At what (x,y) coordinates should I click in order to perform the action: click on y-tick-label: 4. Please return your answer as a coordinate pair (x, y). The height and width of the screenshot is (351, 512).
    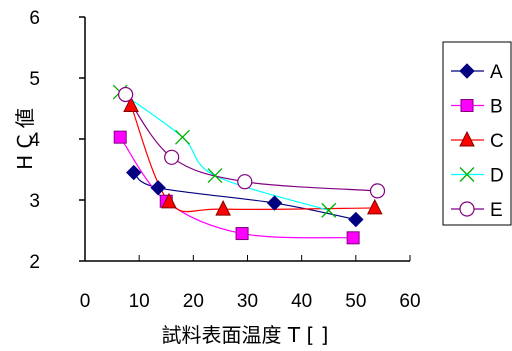
    Looking at the image, I should click on (34, 140).